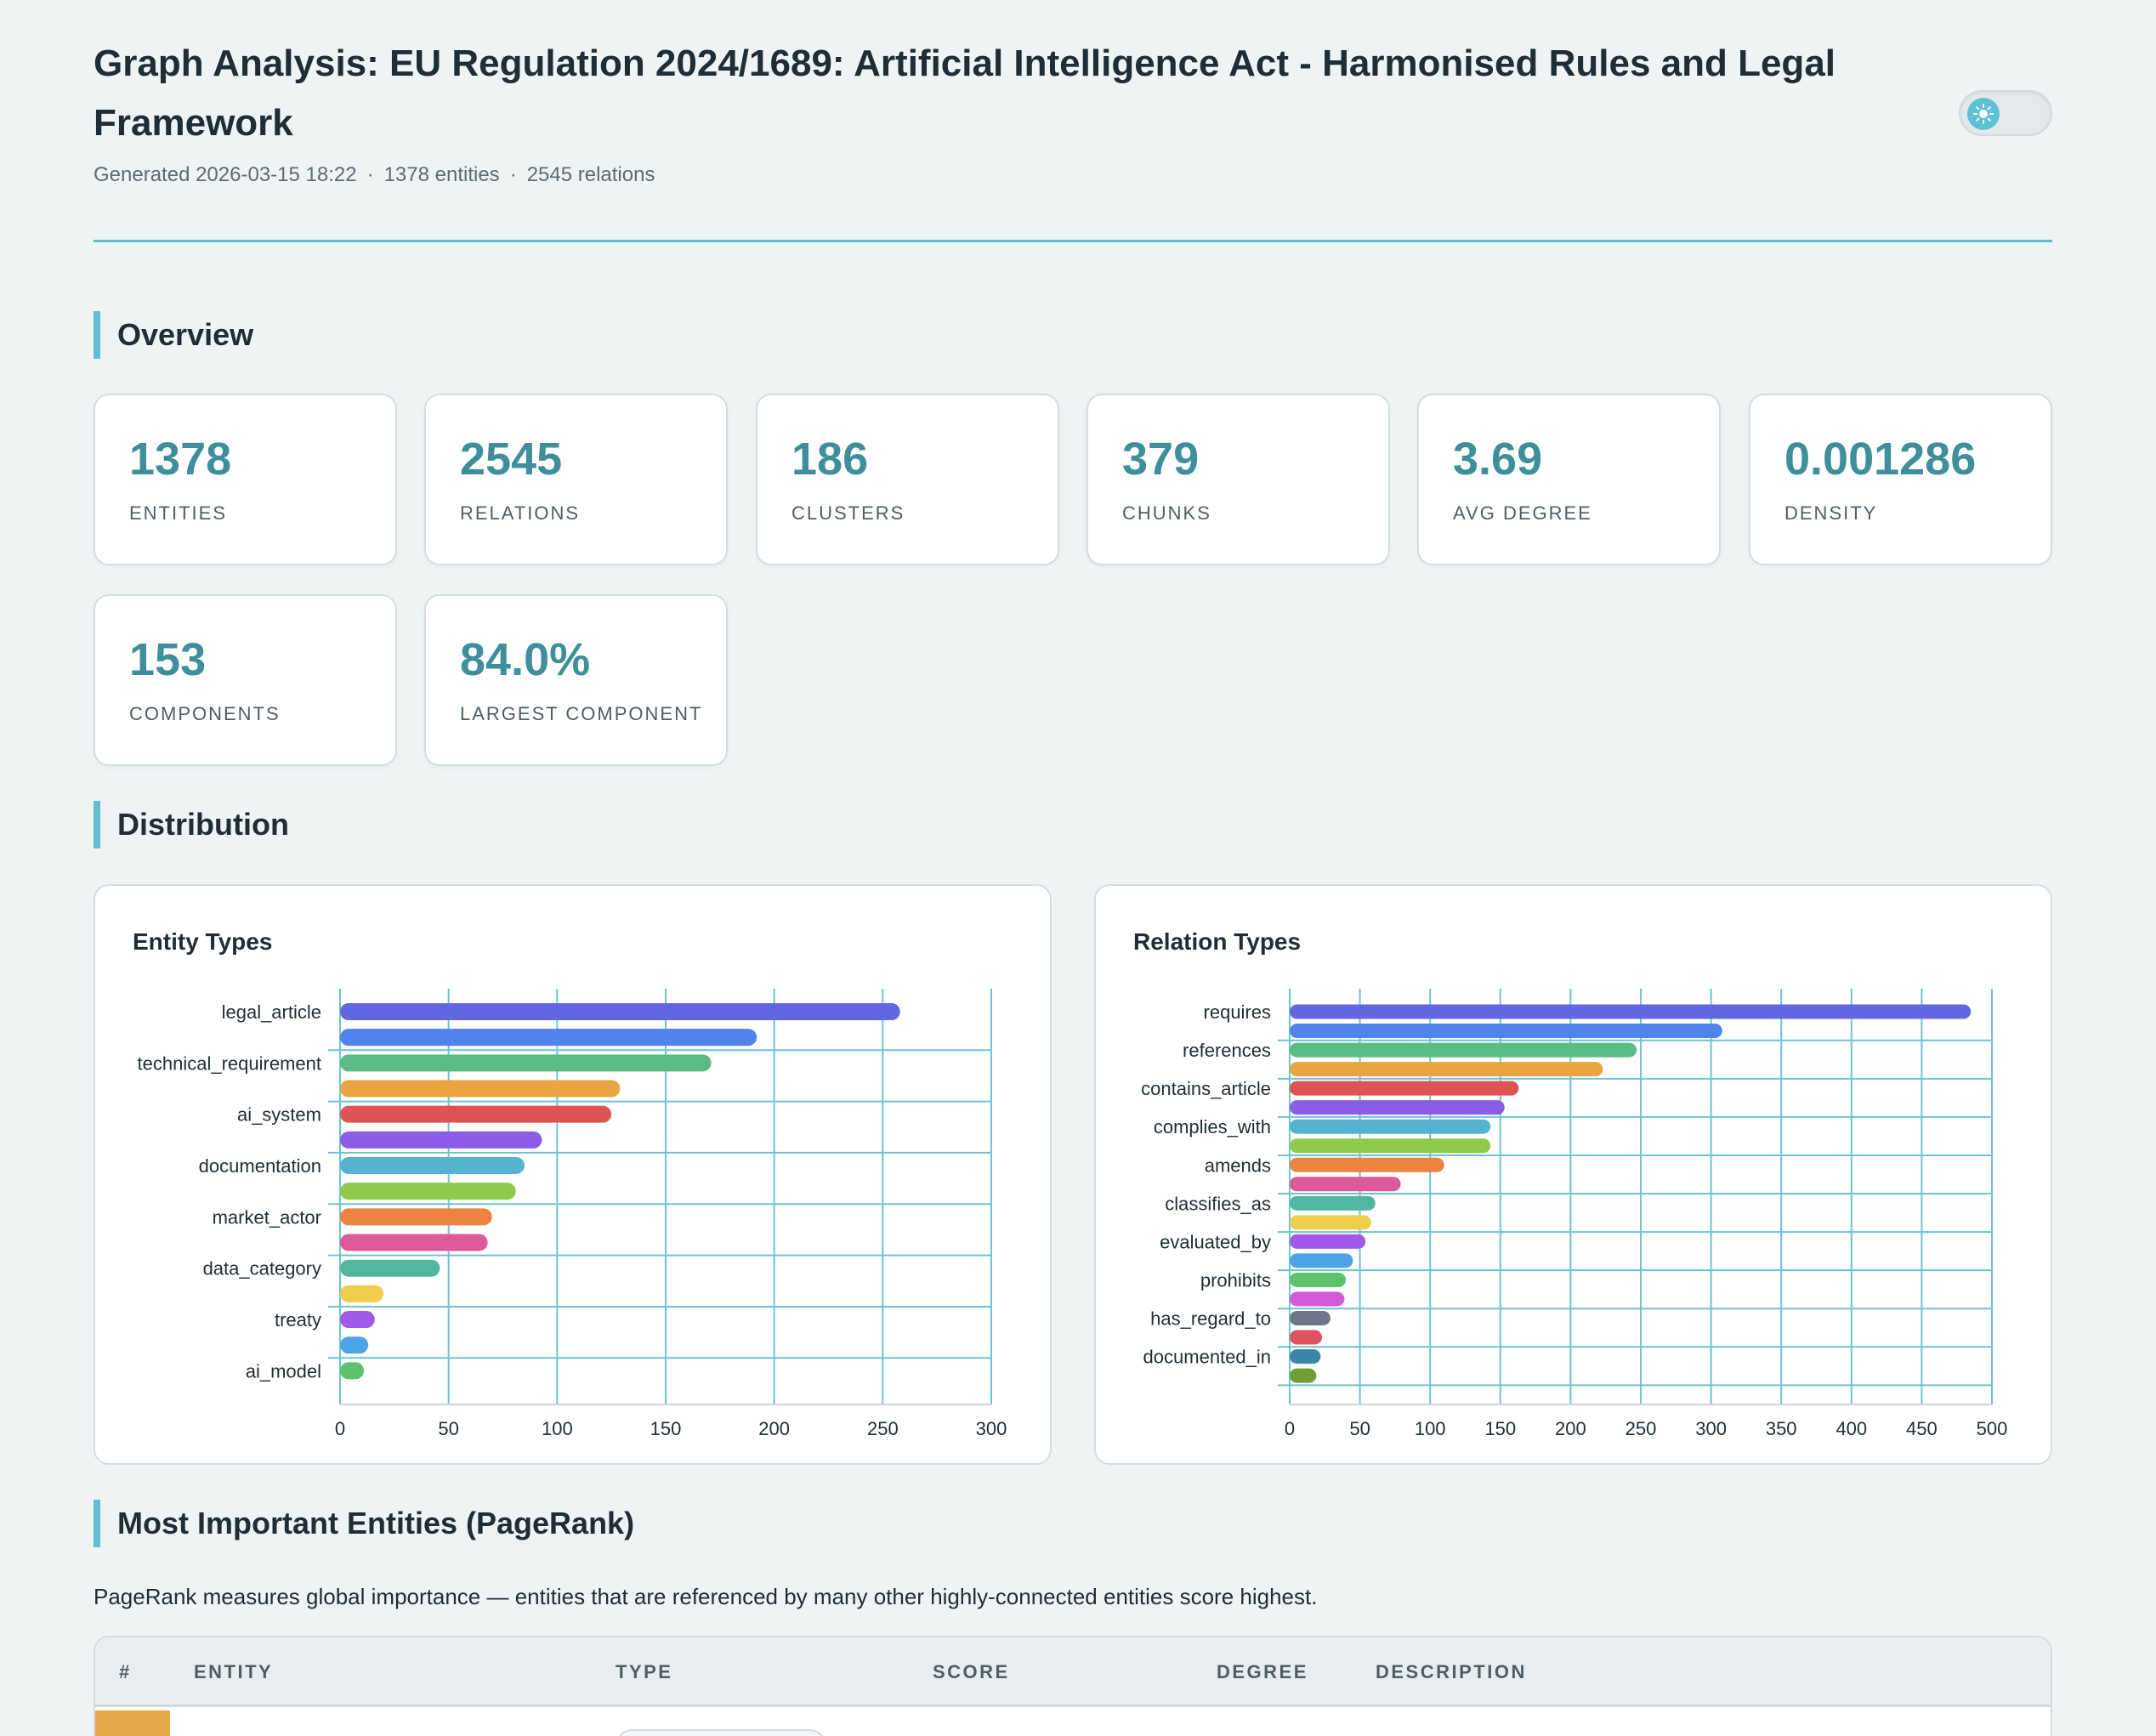 The height and width of the screenshot is (1736, 2156). What do you see at coordinates (582, 713) in the screenshot?
I see `stat-label: LARGEST COMPONENT` at bounding box center [582, 713].